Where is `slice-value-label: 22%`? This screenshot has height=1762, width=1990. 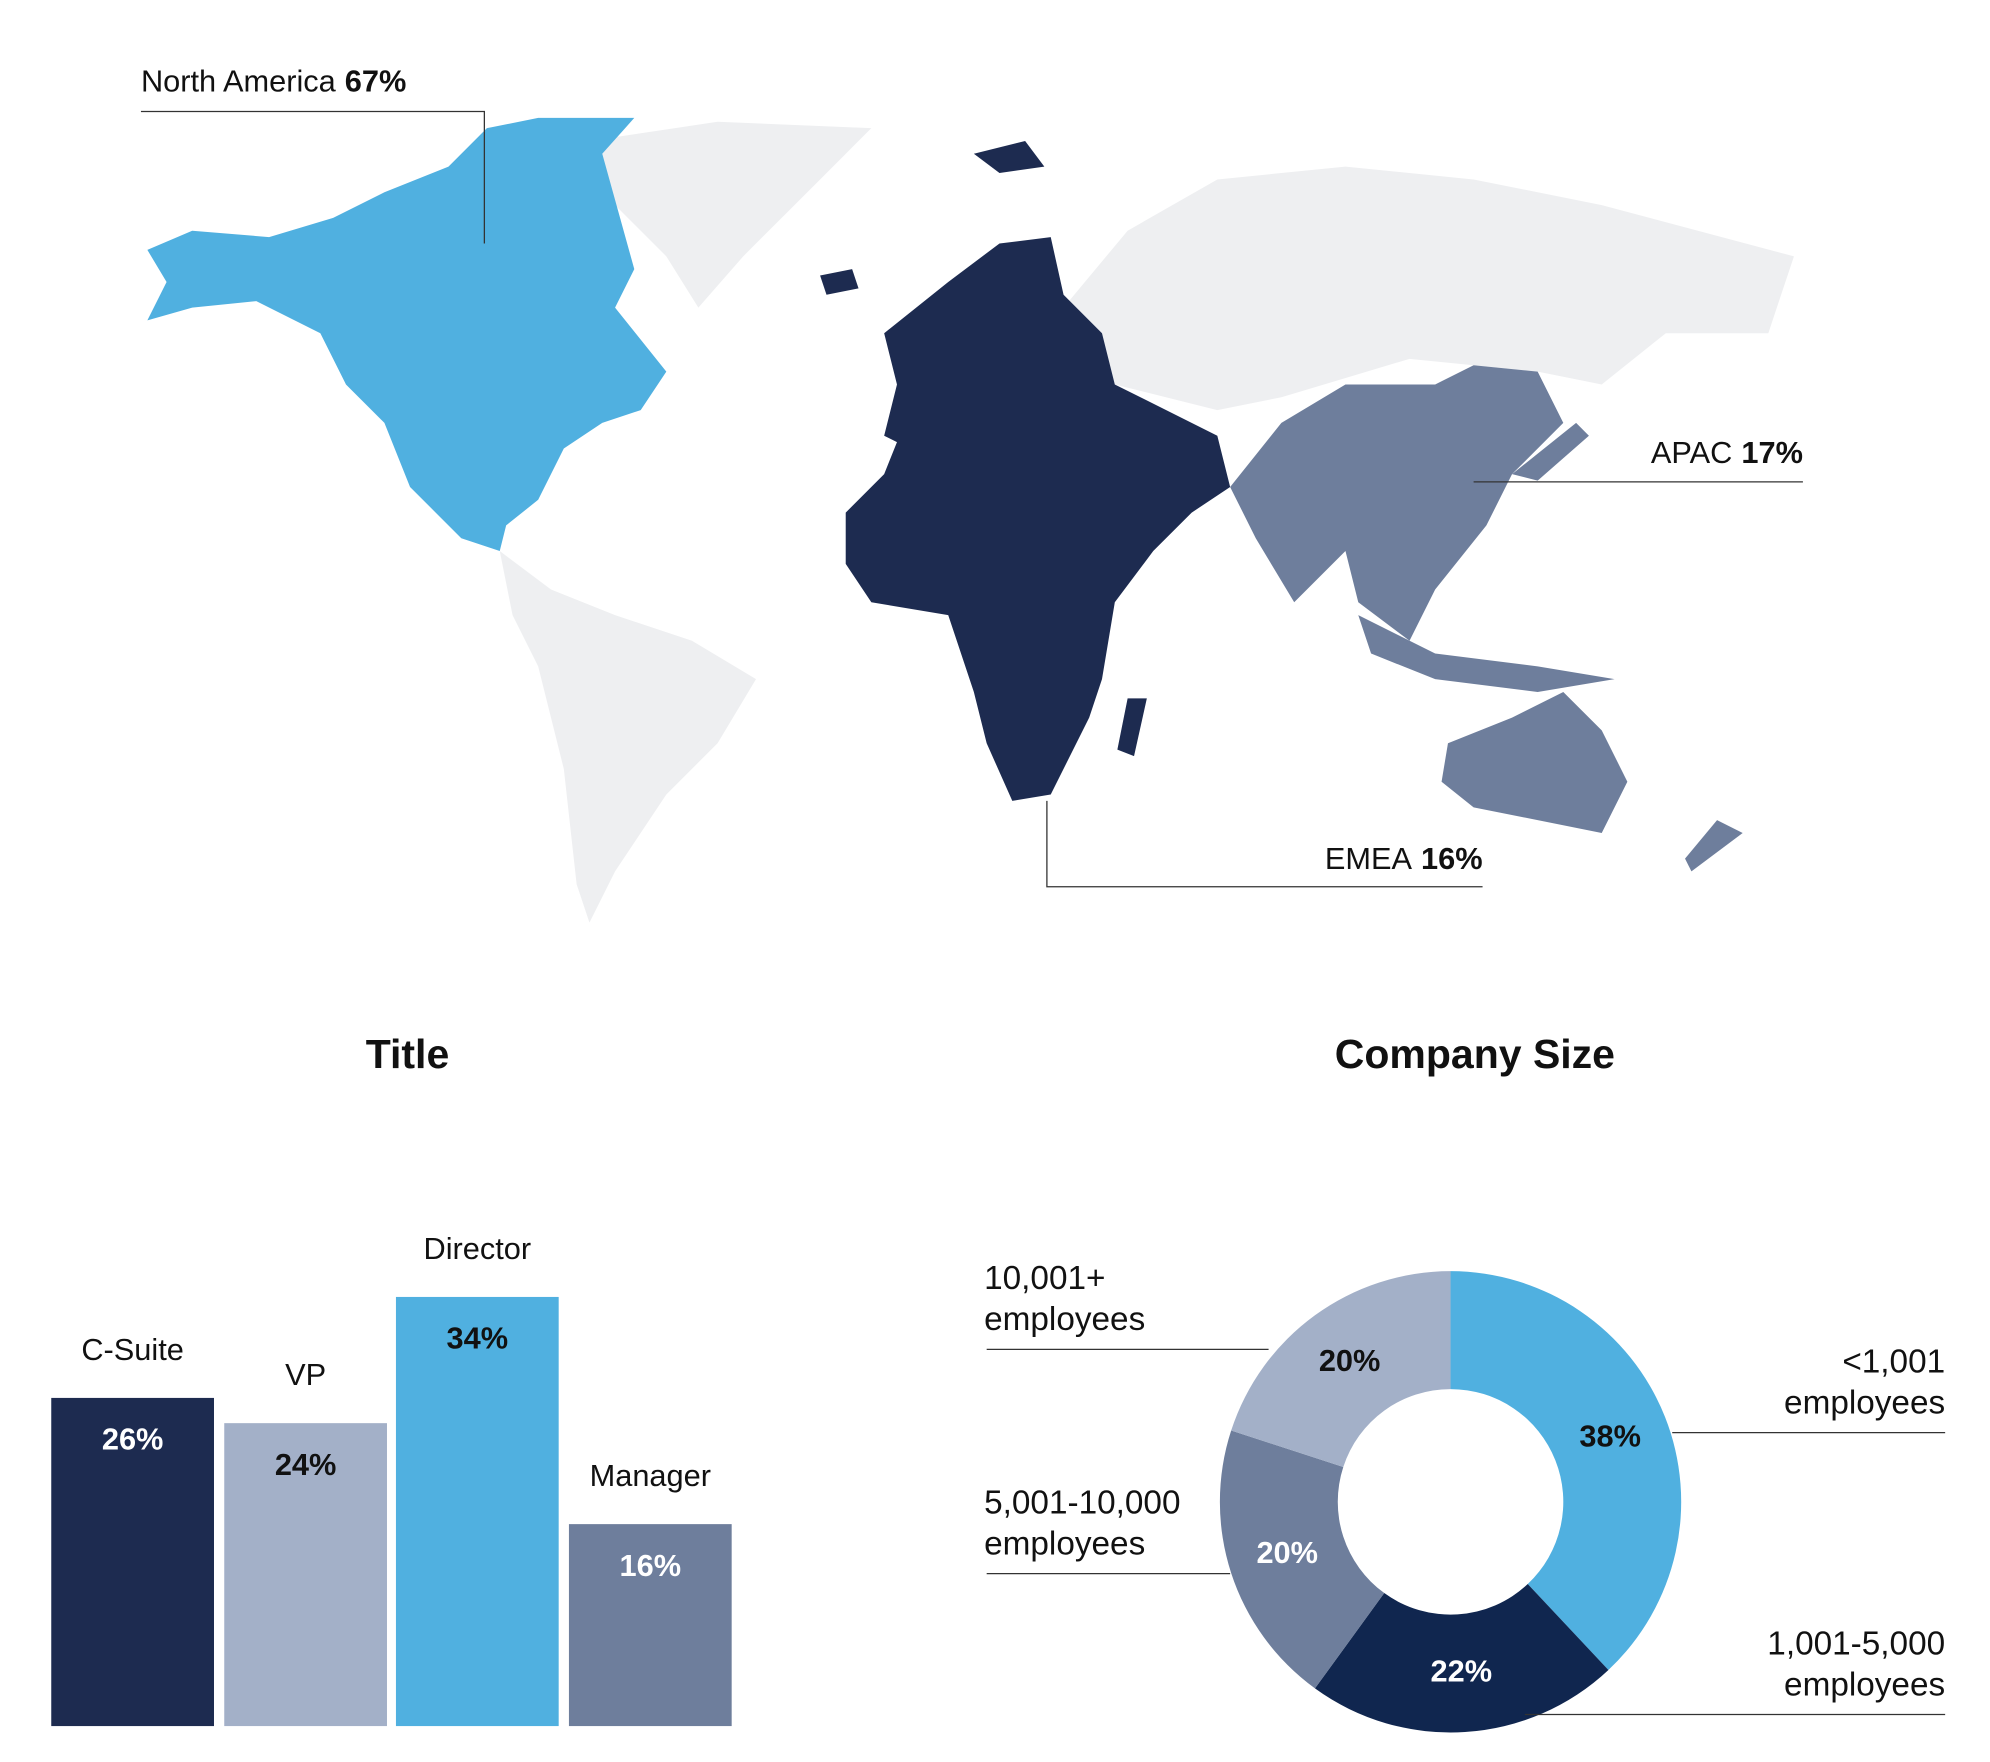 slice-value-label: 22% is located at coordinates (1462, 1670).